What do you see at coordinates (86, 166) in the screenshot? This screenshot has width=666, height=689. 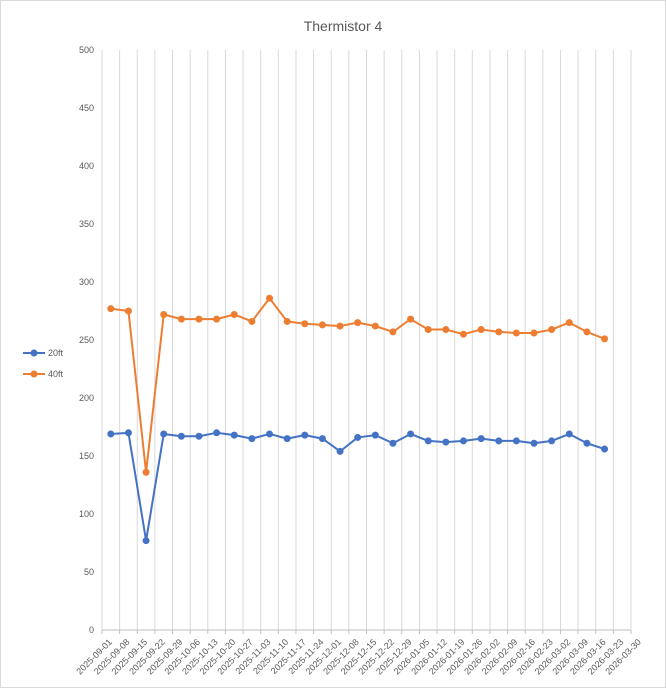 I see `y-tick-label: 400` at bounding box center [86, 166].